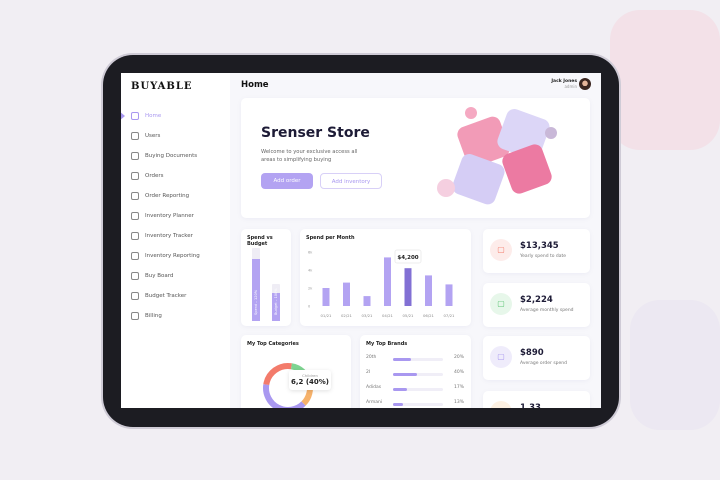  Describe the element at coordinates (326, 297) in the screenshot. I see `bar-01/21` at that location.